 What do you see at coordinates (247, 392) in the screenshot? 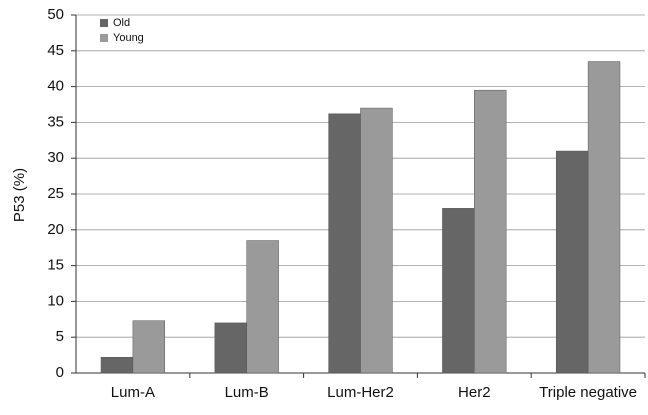
I see `x-tick-label: Lum-B` at bounding box center [247, 392].